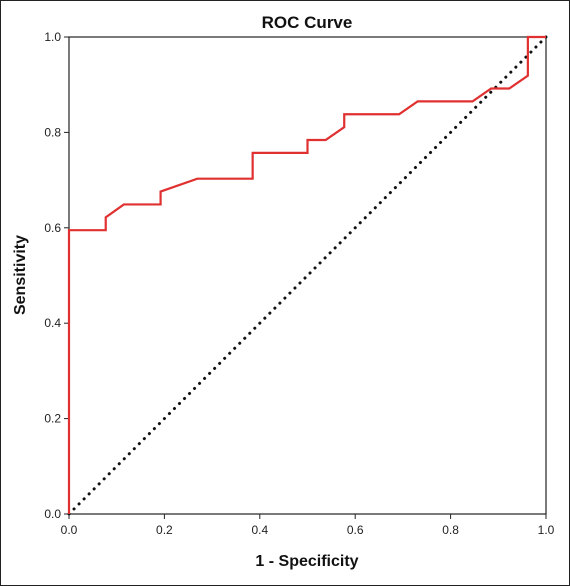 Image resolution: width=570 pixels, height=586 pixels. Describe the element at coordinates (546, 530) in the screenshot. I see `x-tick-label: 1.0` at that location.